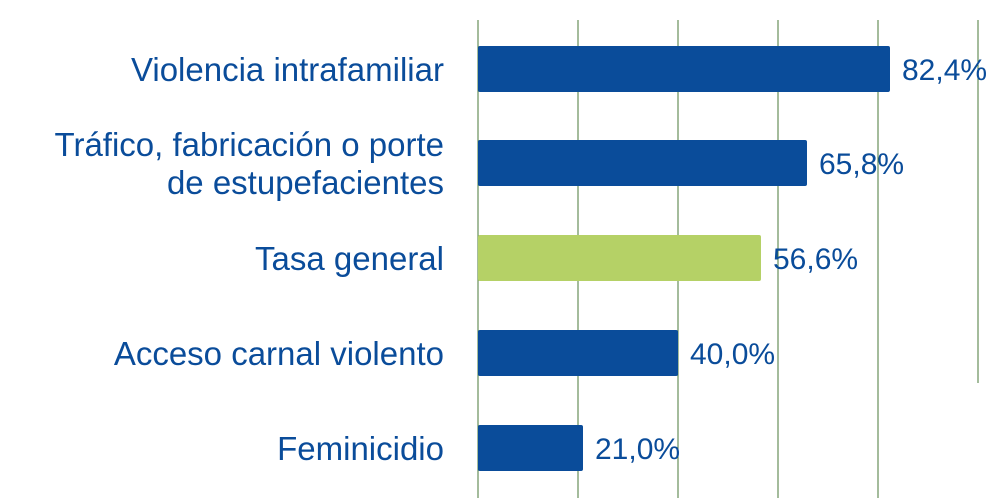 The width and height of the screenshot is (993, 498). I want to click on category-label-1-line-0: Tráfico, fabricación o porte, so click(249, 144).